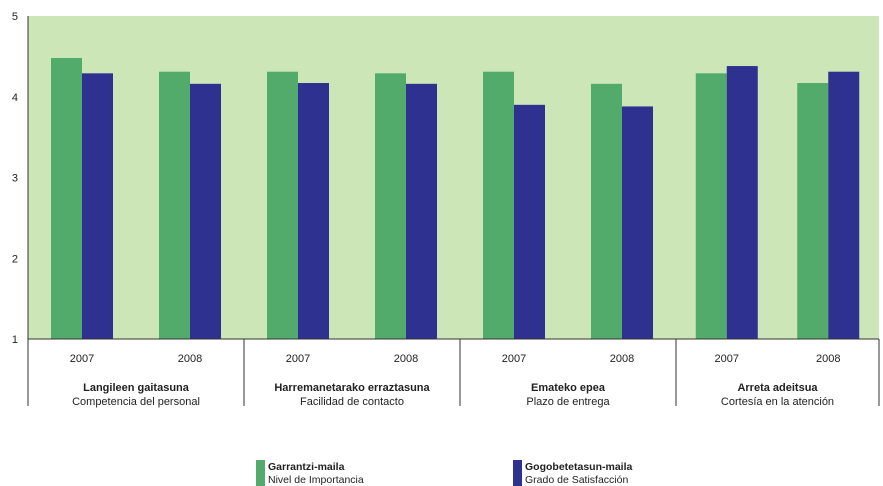  What do you see at coordinates (15, 98) in the screenshot?
I see `y-tick-label: 4` at bounding box center [15, 98].